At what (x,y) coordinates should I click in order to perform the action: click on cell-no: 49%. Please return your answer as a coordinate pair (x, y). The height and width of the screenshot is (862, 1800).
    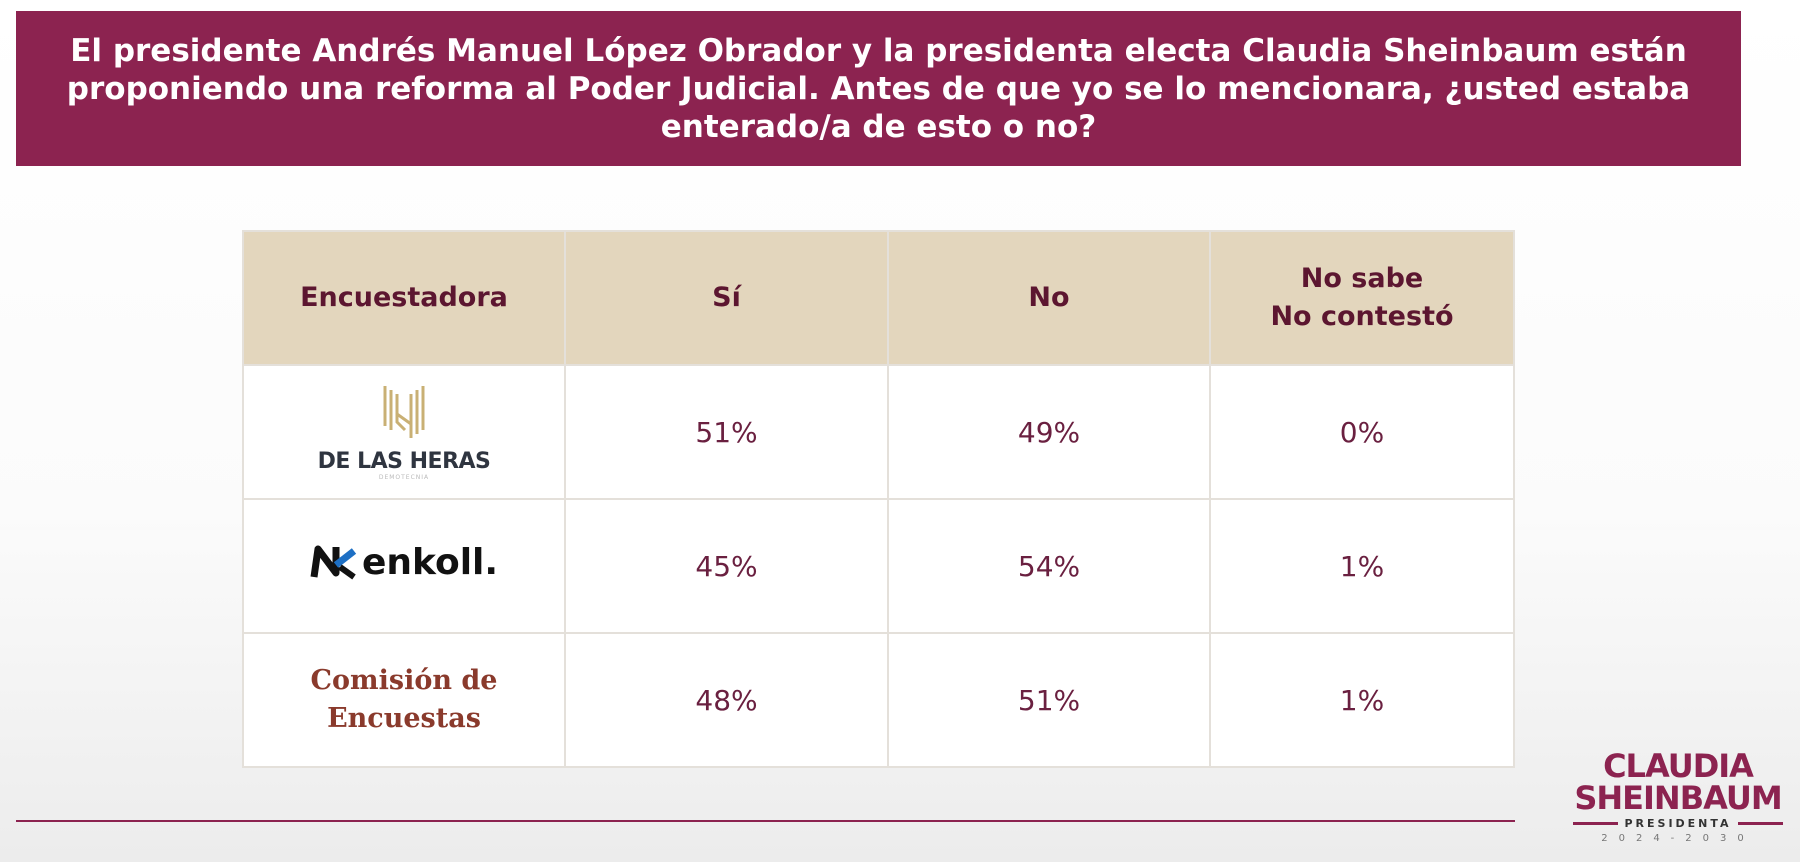
    Looking at the image, I should click on (1049, 432).